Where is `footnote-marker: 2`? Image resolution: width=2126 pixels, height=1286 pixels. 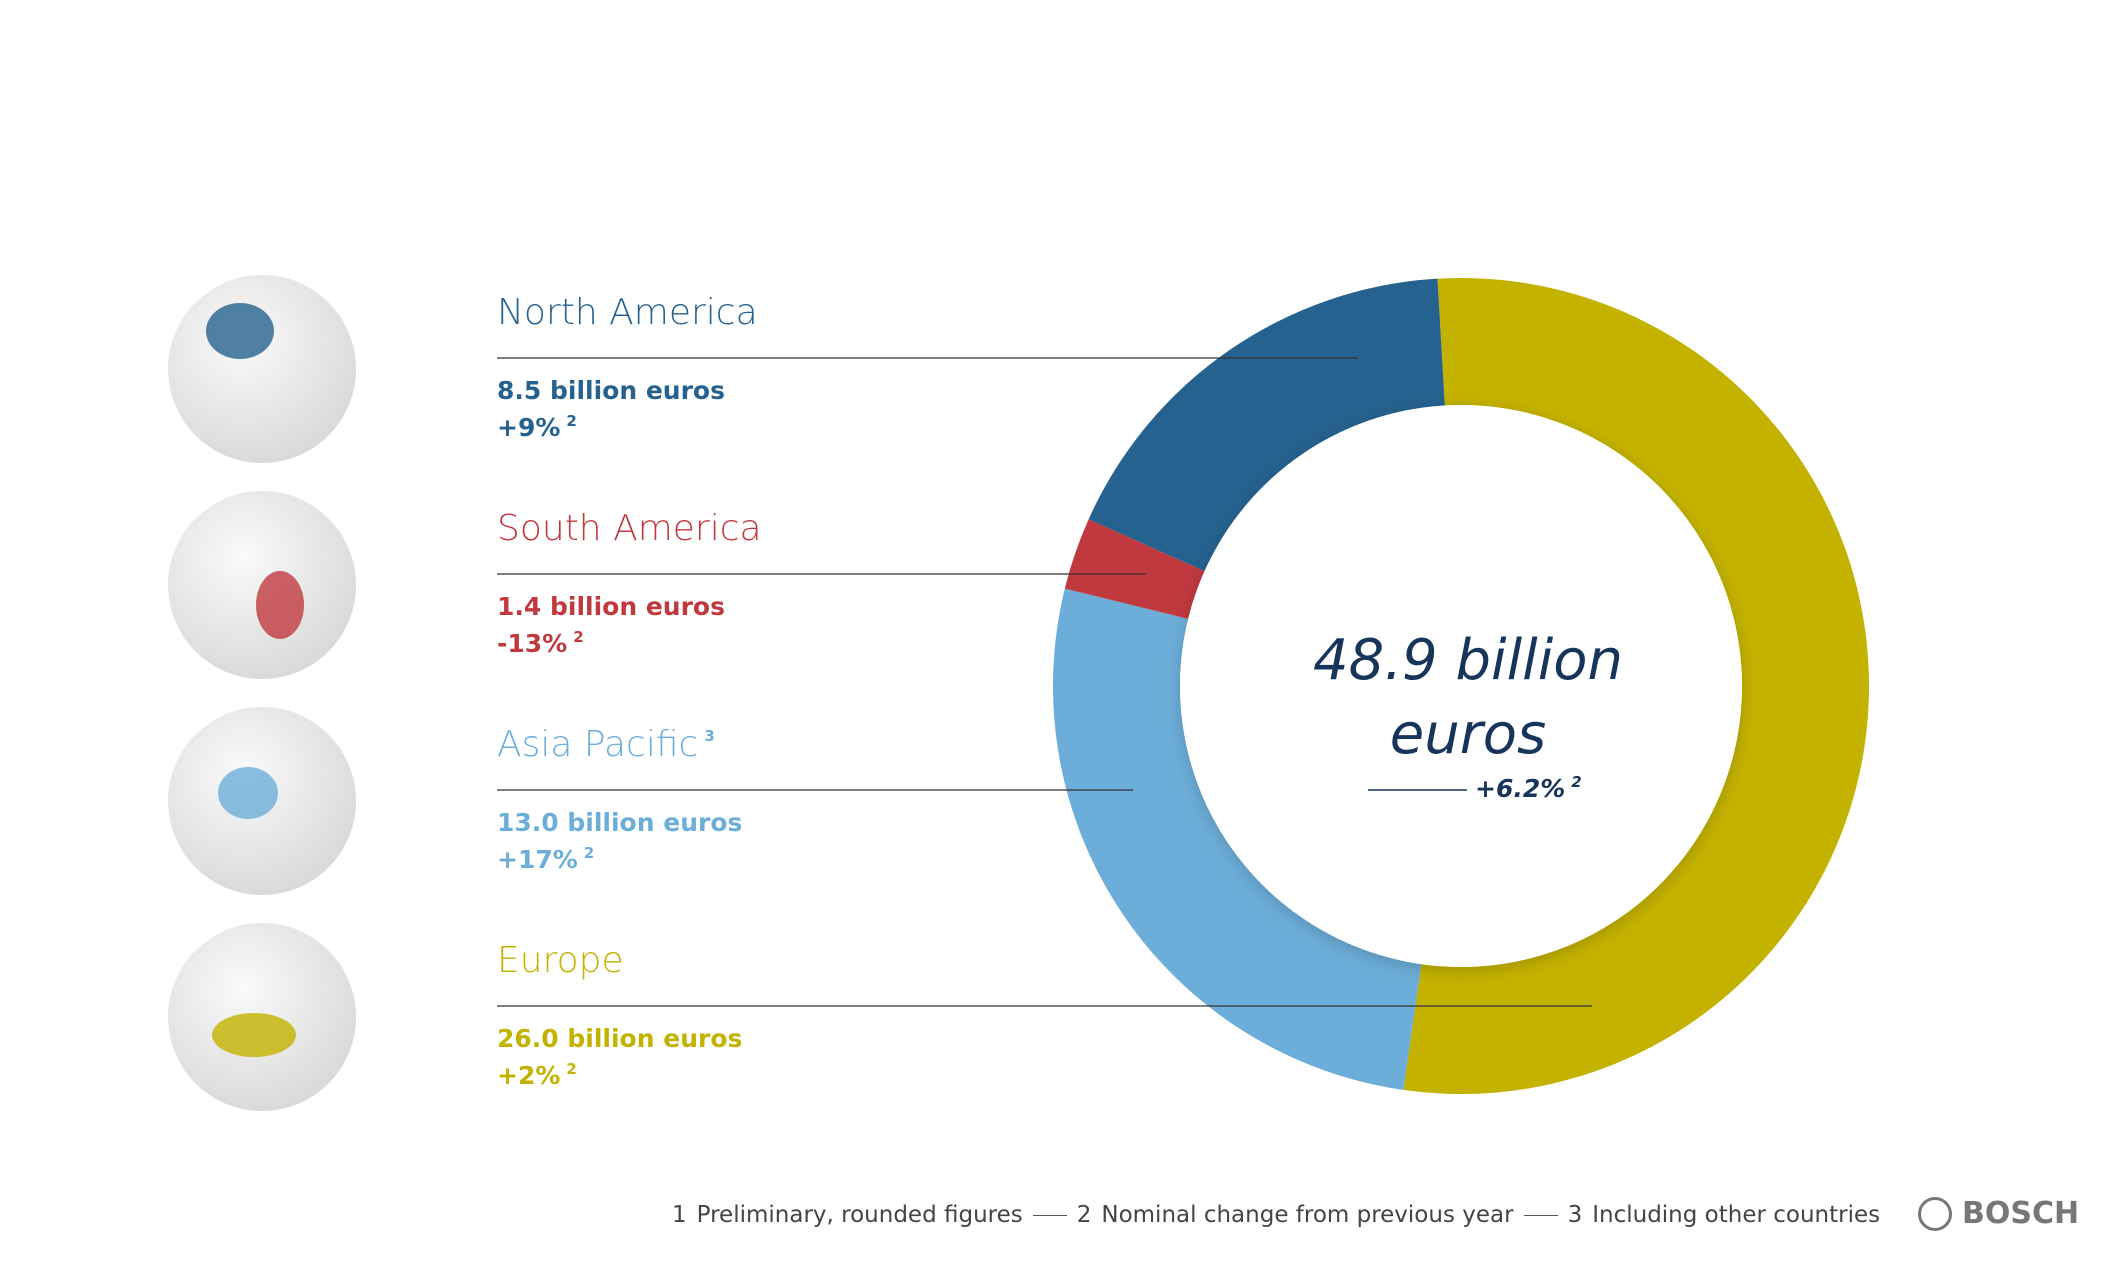
footnote-marker: 2 is located at coordinates (1084, 1215).